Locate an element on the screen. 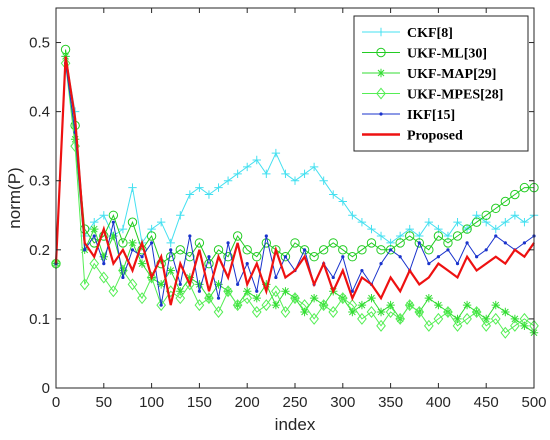 This screenshot has height=440, width=550. x-tick-label: 150 is located at coordinates (199, 402).